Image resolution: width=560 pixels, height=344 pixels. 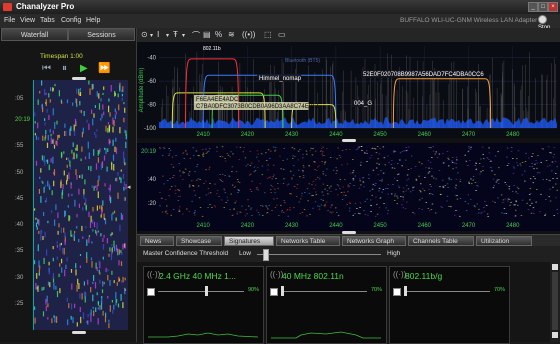 I want to click on waterfall-bottom-handle, so click(x=79, y=332).